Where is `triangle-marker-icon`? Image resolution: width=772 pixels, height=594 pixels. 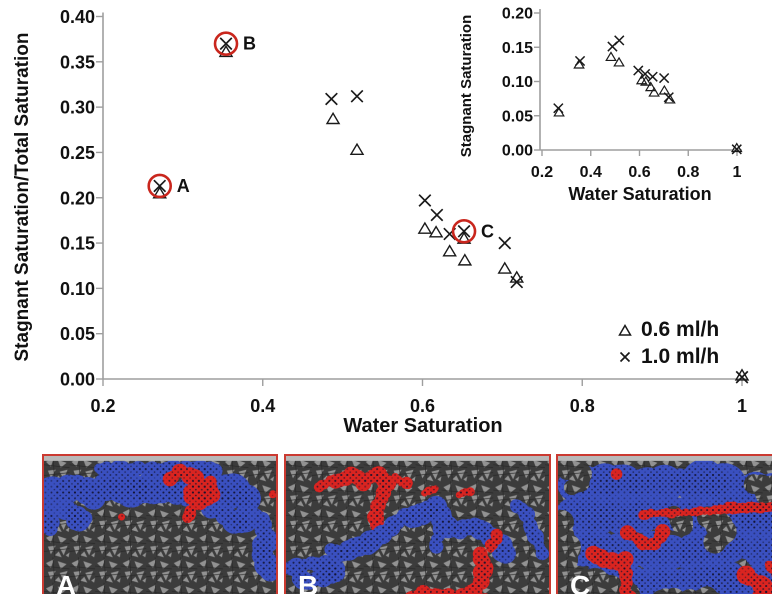 triangle-marker-icon is located at coordinates (625, 329).